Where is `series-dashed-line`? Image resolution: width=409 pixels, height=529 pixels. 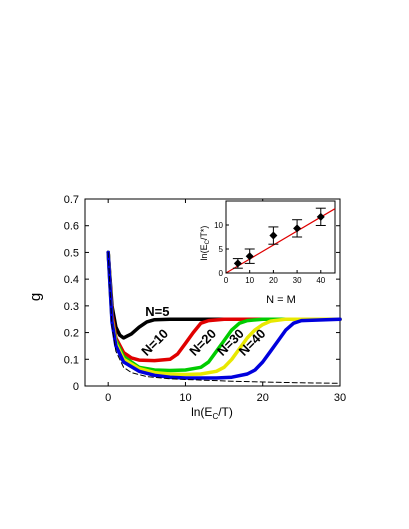
series-dashed-line is located at coordinates (224, 317).